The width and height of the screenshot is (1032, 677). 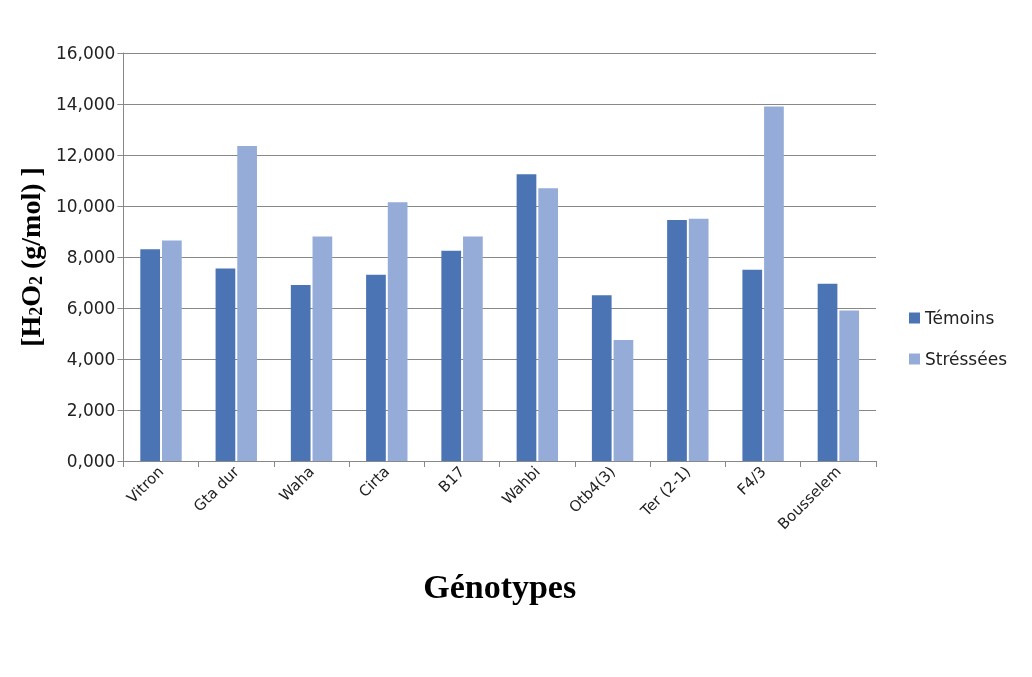 I want to click on y-tick-label: 8,000, so click(x=91, y=257).